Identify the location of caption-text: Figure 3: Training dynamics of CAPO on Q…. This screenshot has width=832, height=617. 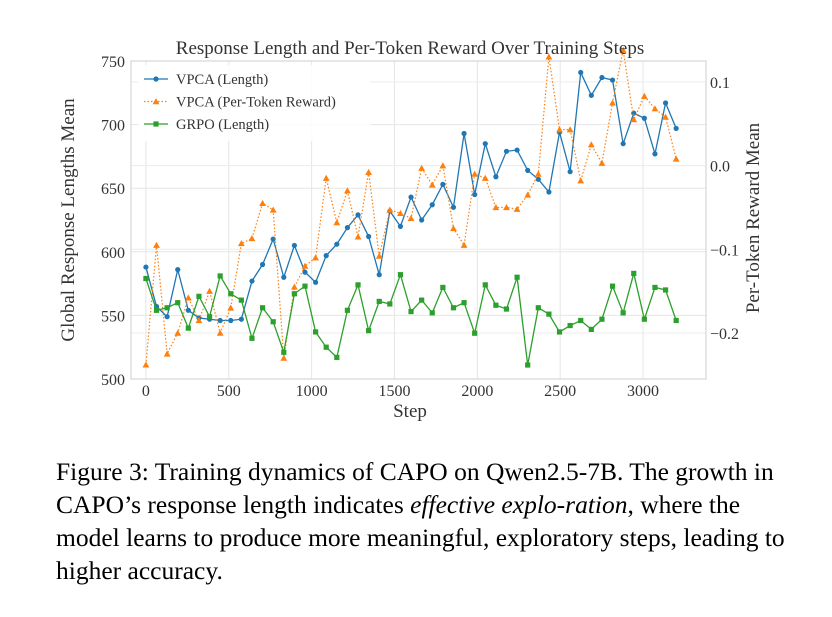
(415, 488).